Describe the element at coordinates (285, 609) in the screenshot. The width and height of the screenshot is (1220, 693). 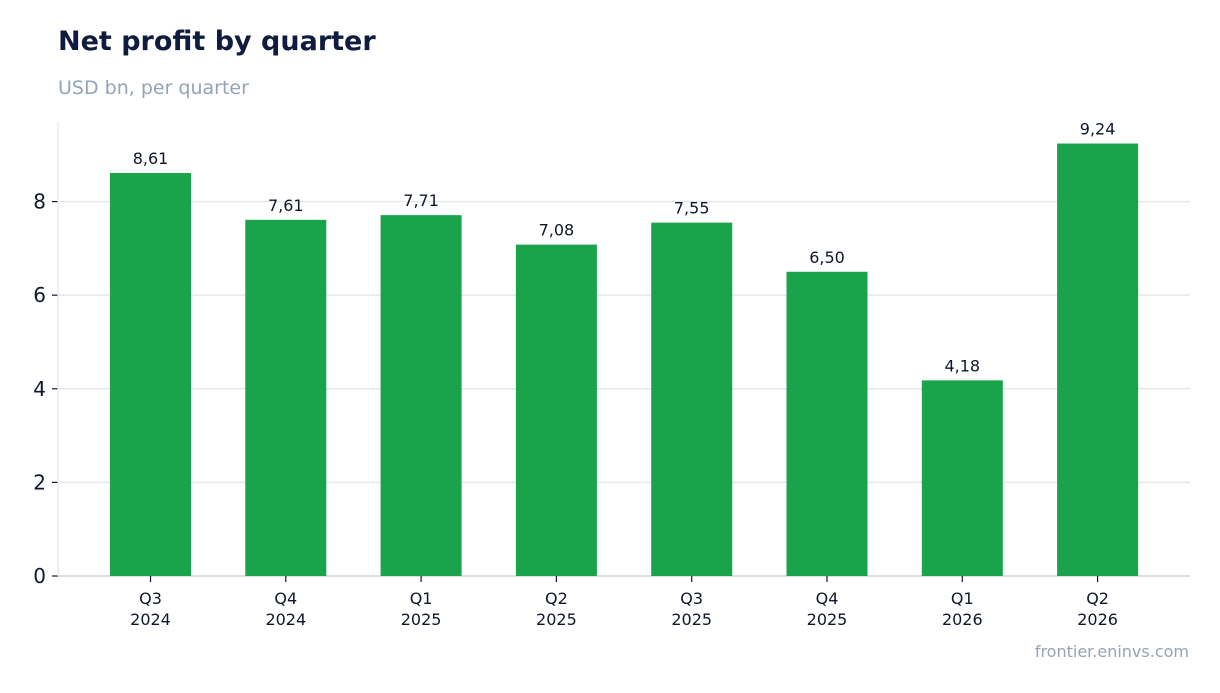
I see `x-tick-label: Q4 2024` at that location.